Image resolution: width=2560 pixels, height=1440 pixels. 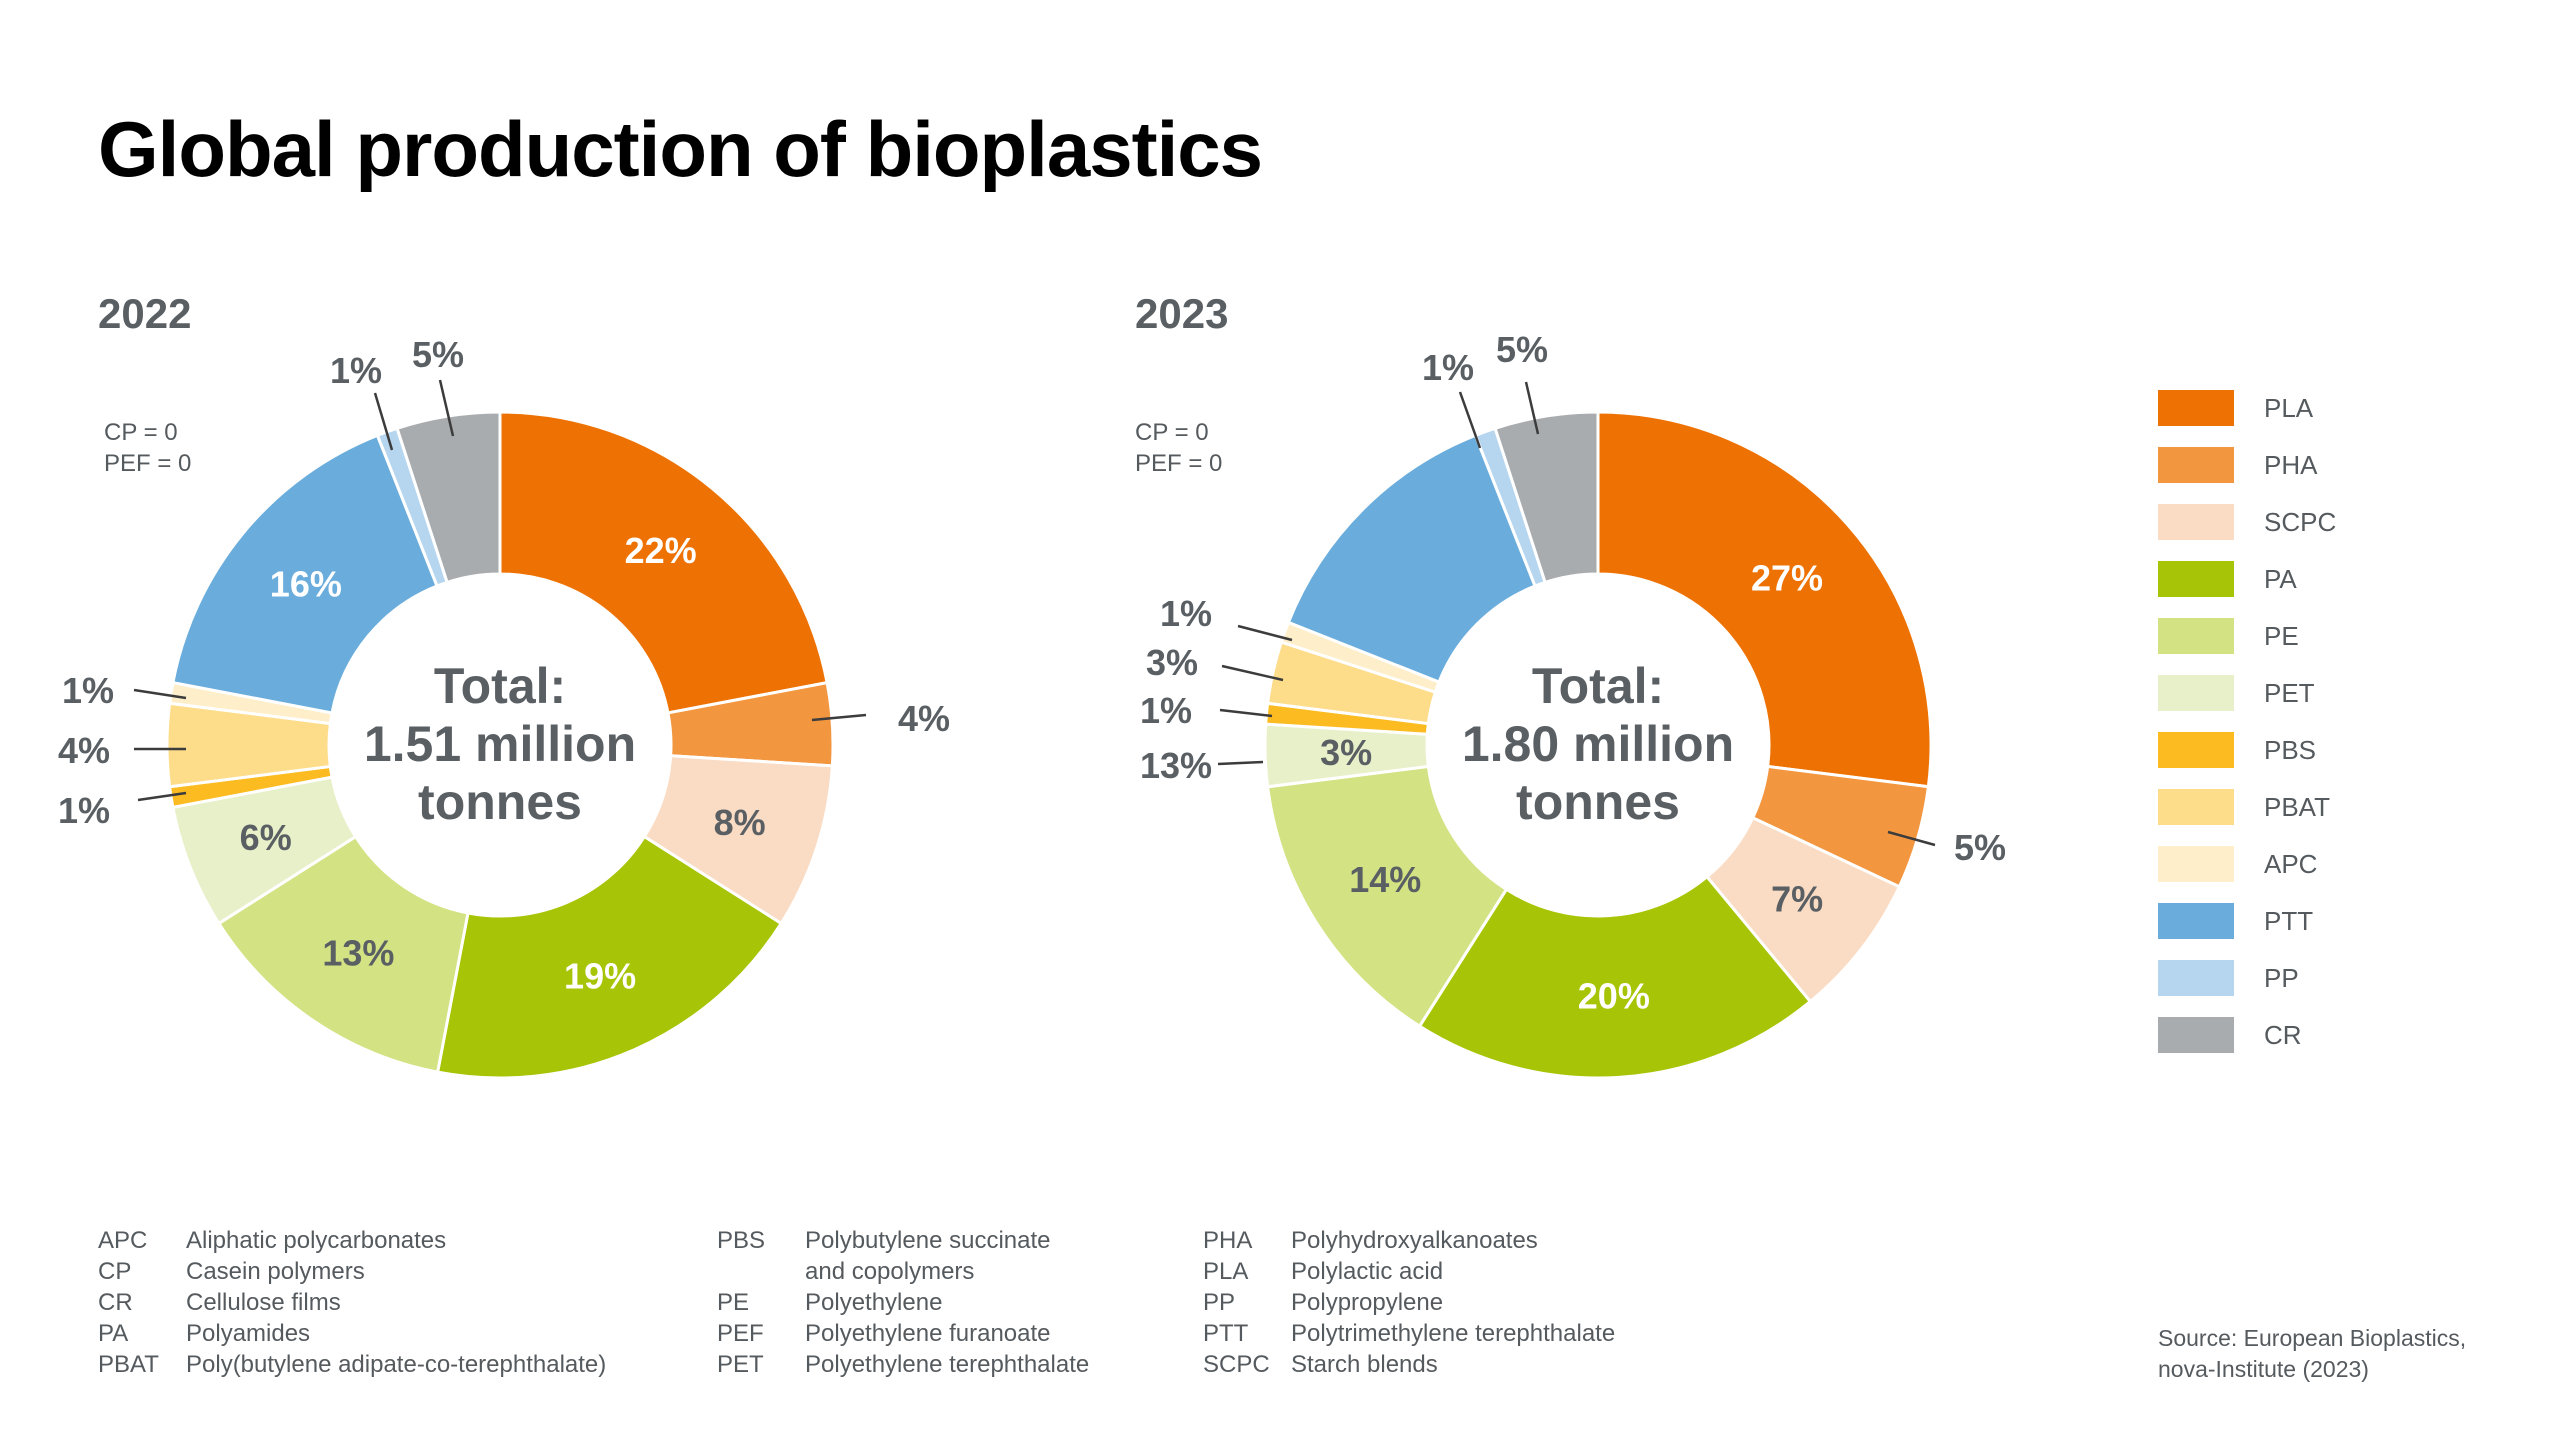 I want to click on glossary-abbr, so click(x=761, y=1271).